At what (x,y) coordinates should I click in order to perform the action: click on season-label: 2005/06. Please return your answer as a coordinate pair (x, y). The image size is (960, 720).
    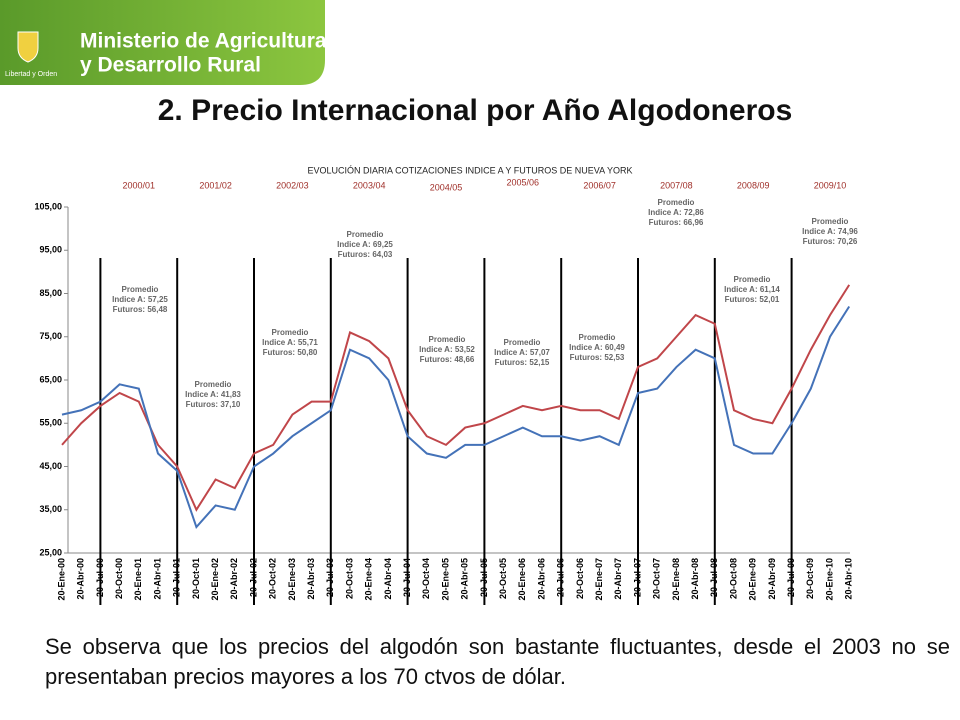
    Looking at the image, I should click on (523, 182).